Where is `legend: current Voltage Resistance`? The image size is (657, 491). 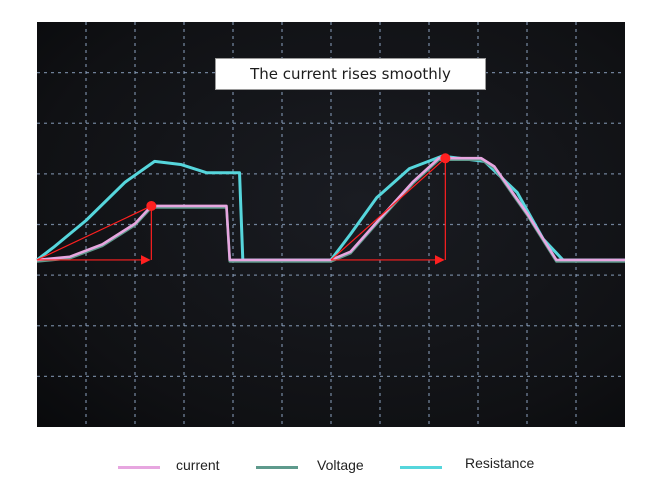
legend: current Voltage Resistance is located at coordinates (328, 467).